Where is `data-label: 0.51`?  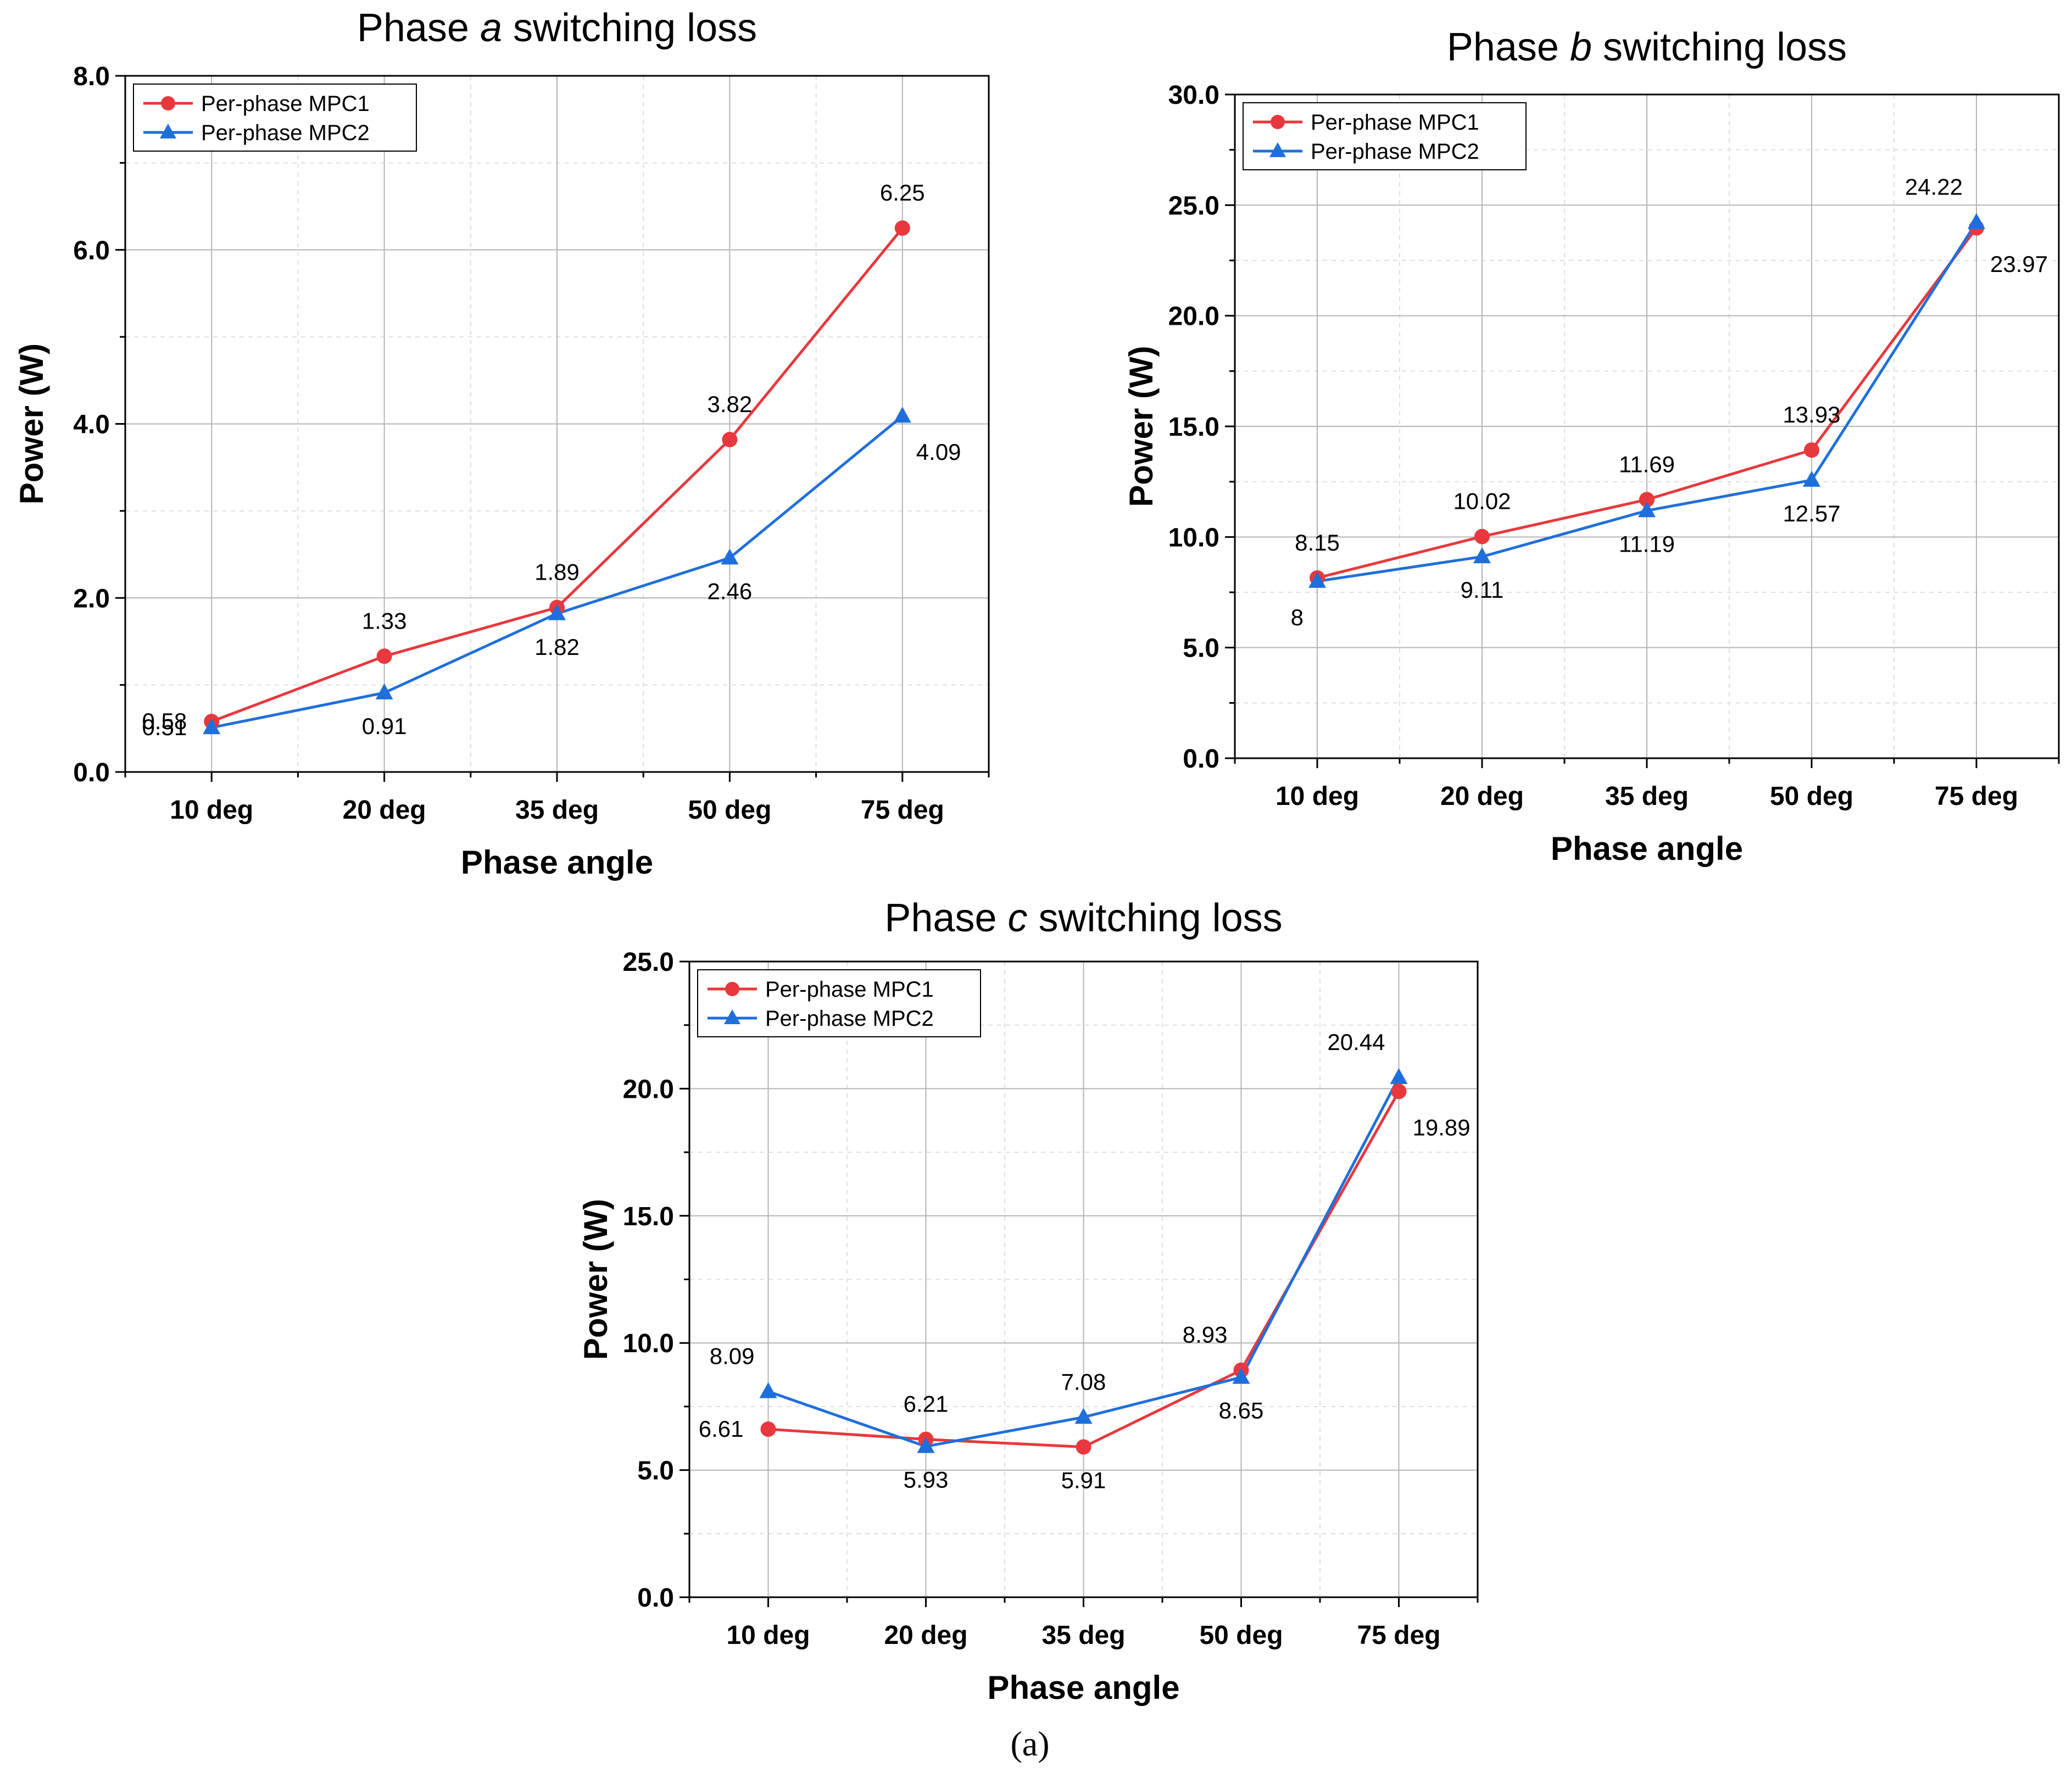 data-label: 0.51 is located at coordinates (164, 727).